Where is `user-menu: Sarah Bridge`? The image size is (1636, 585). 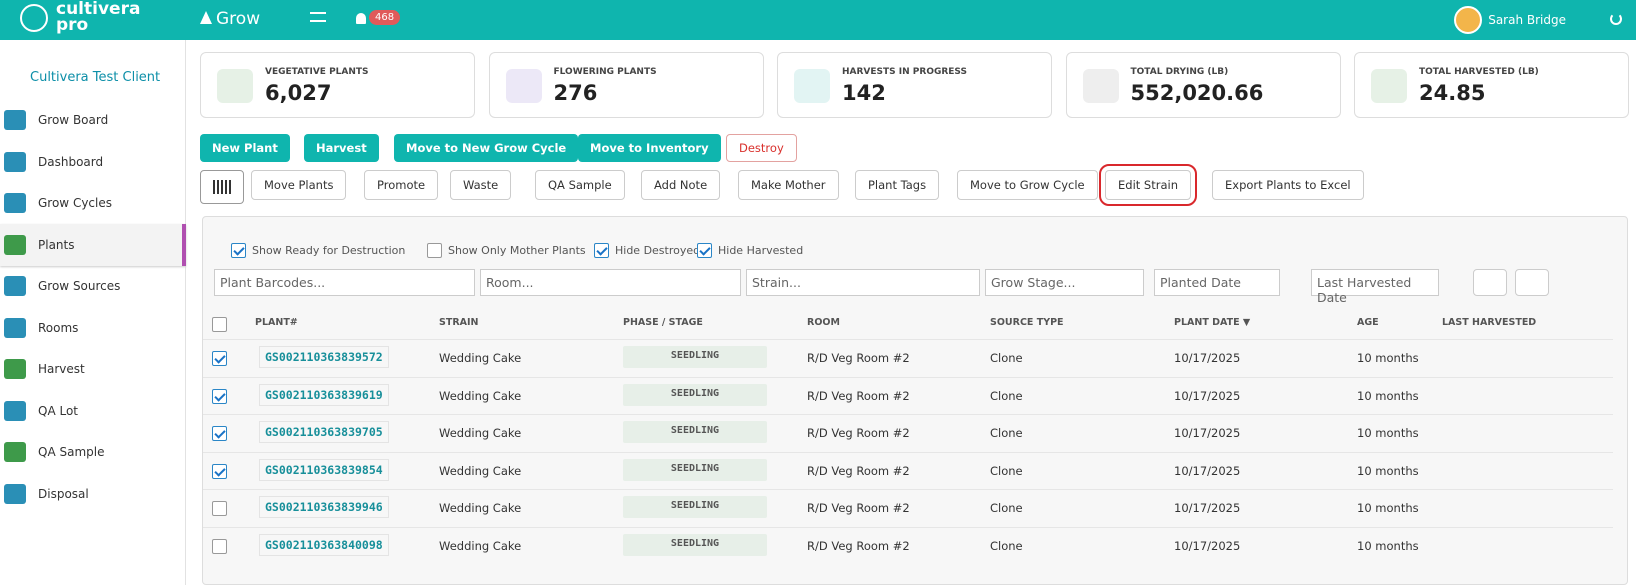
user-menu: Sarah Bridge is located at coordinates (1510, 20).